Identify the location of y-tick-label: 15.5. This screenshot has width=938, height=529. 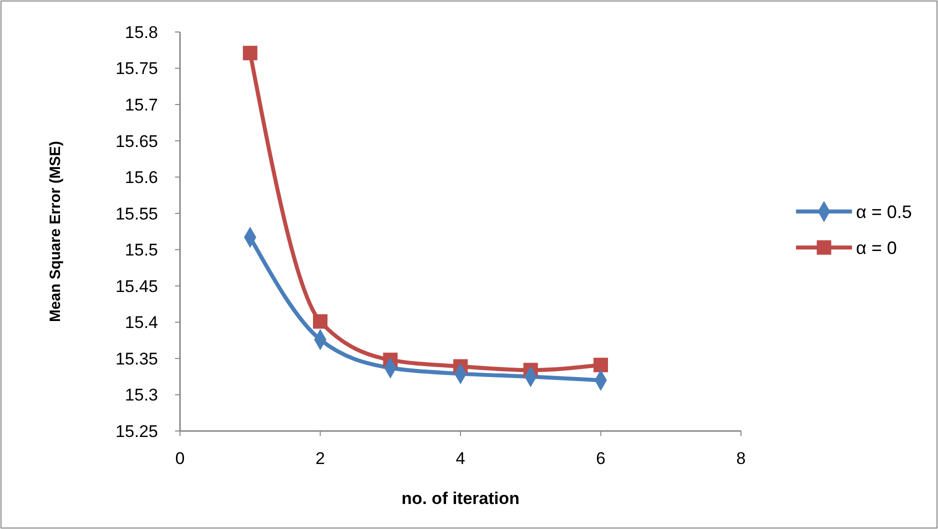
(141, 250).